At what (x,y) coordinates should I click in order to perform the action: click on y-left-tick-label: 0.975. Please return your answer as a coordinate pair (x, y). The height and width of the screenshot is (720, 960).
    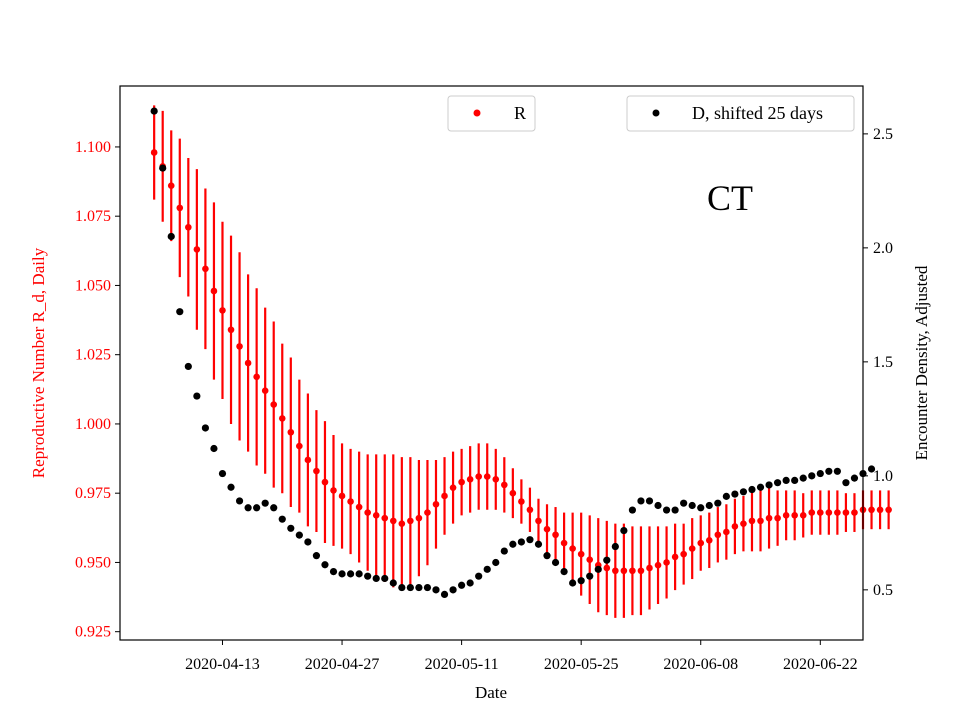
    Looking at the image, I should click on (93, 493).